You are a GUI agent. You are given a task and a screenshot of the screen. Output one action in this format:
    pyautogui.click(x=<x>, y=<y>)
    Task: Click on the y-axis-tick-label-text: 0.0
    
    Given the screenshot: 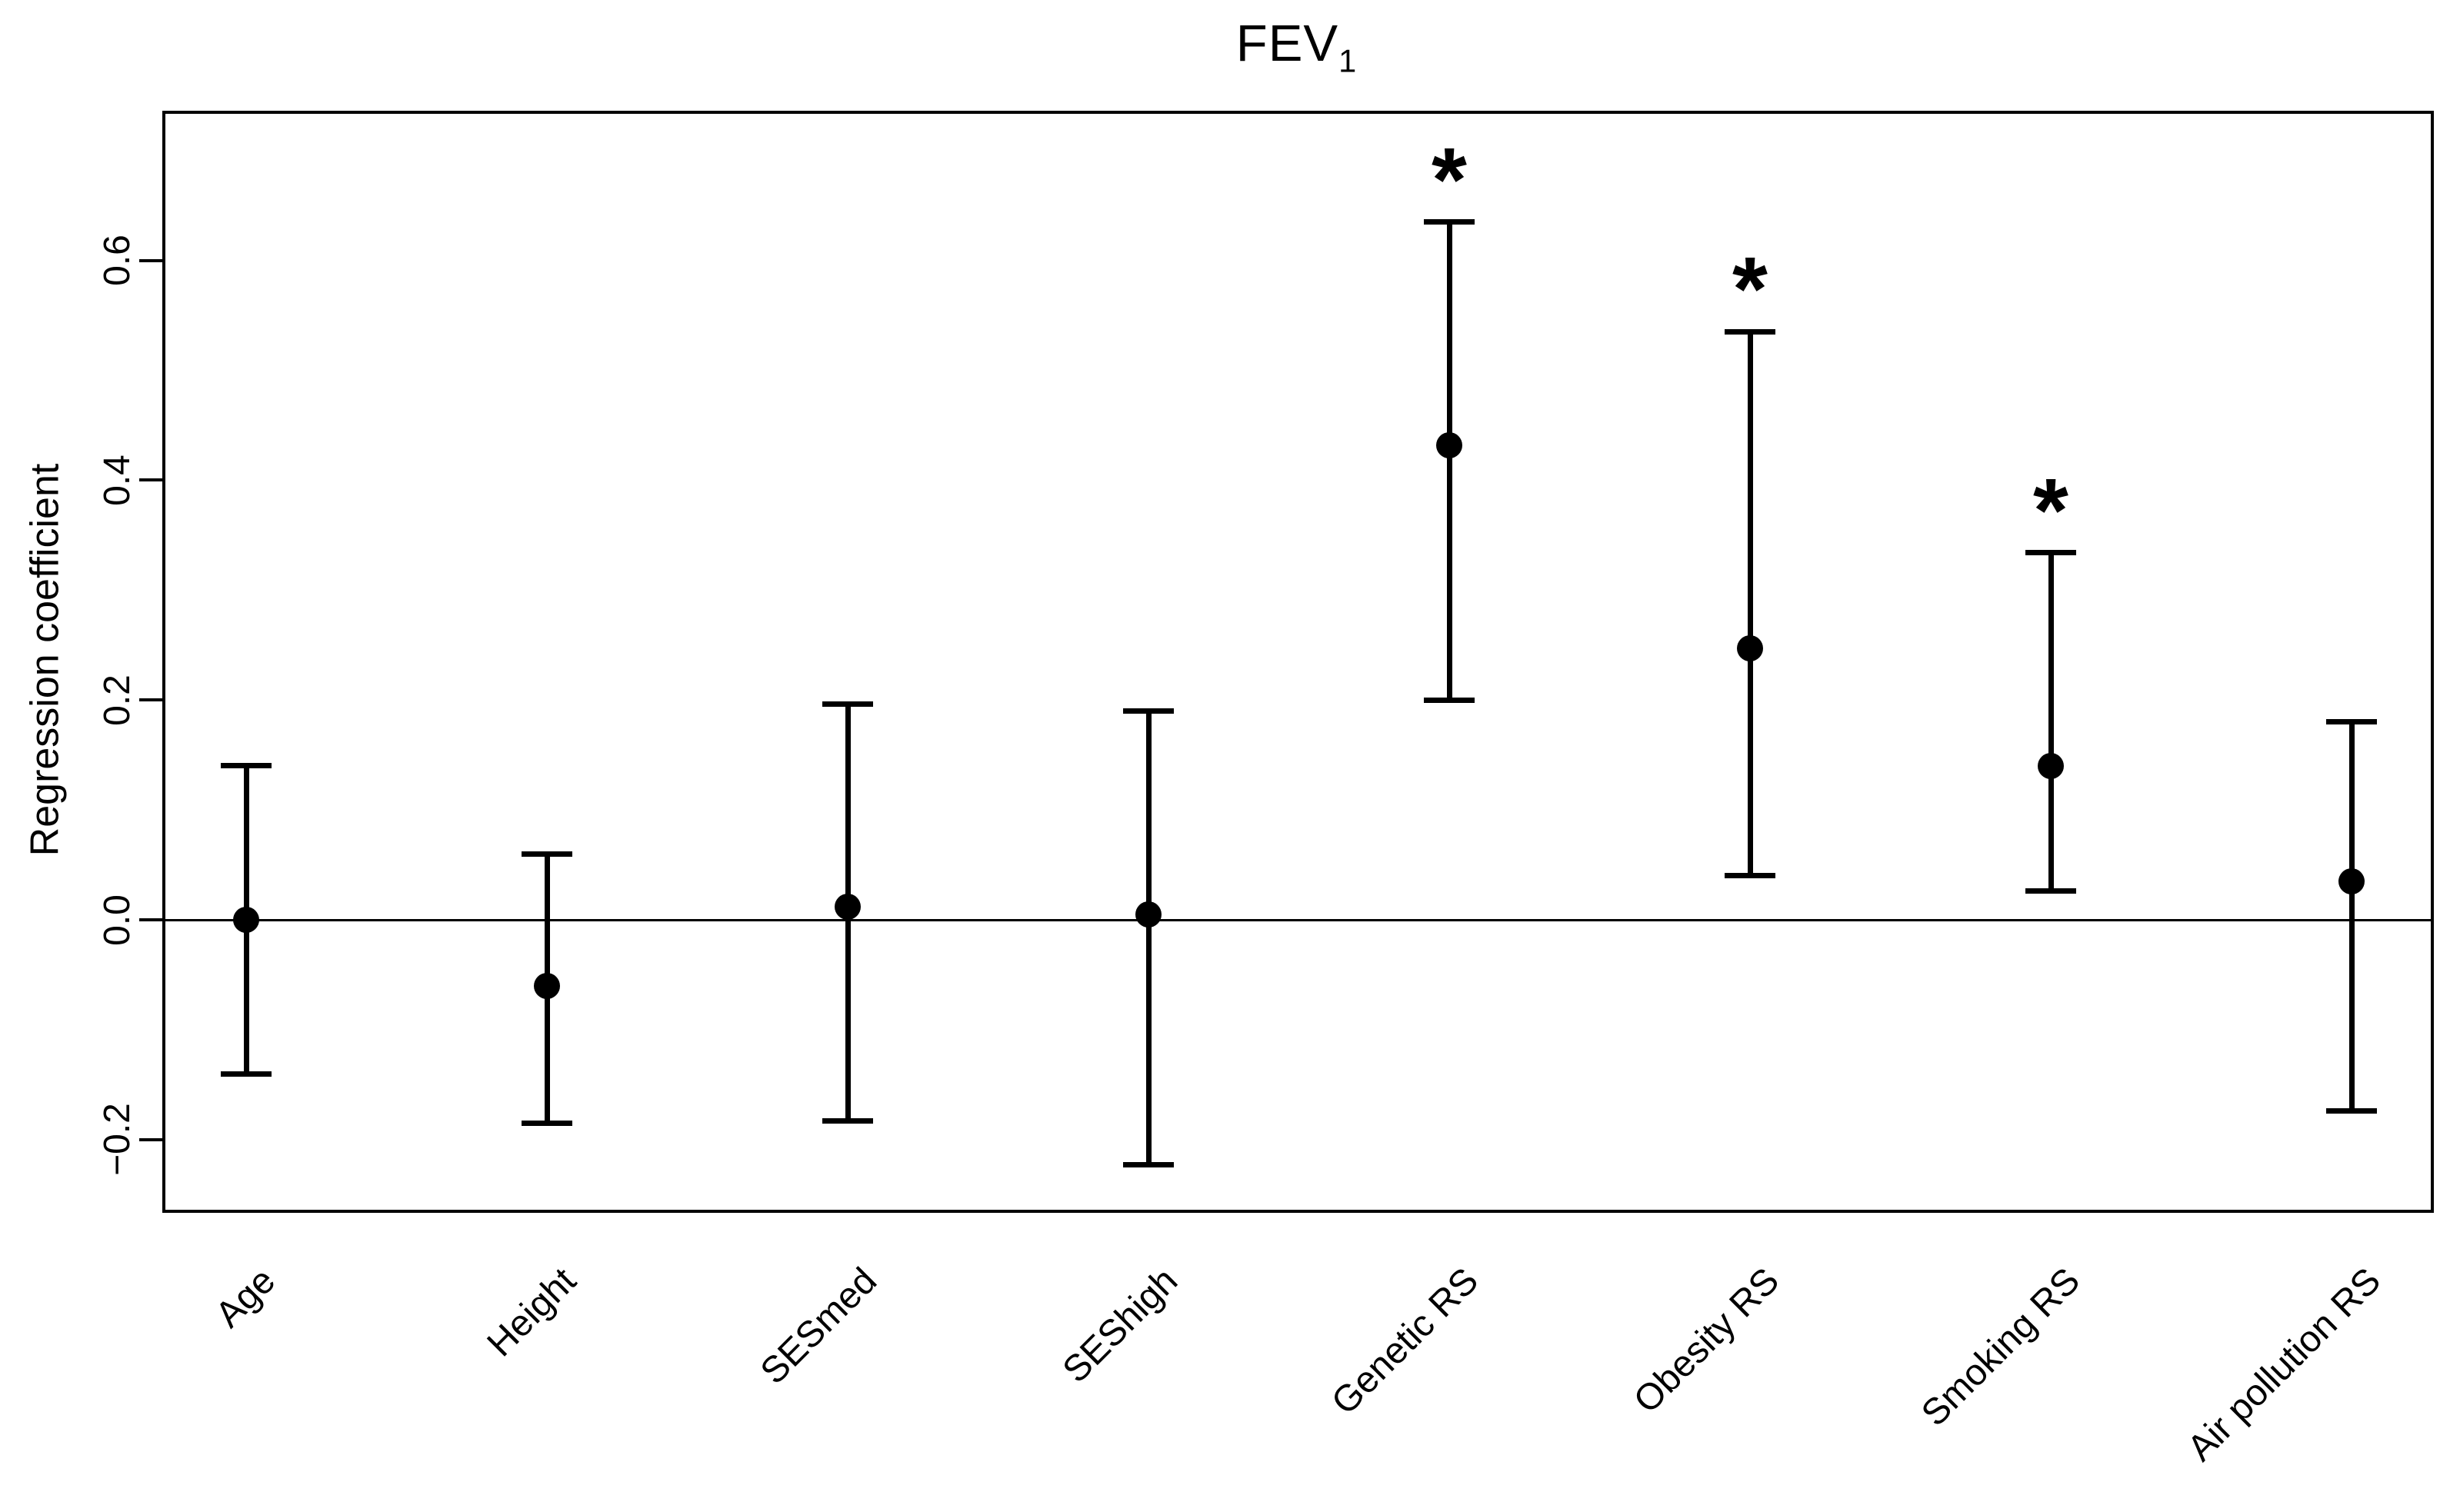 What is the action you would take?
    pyautogui.click(x=117, y=920)
    